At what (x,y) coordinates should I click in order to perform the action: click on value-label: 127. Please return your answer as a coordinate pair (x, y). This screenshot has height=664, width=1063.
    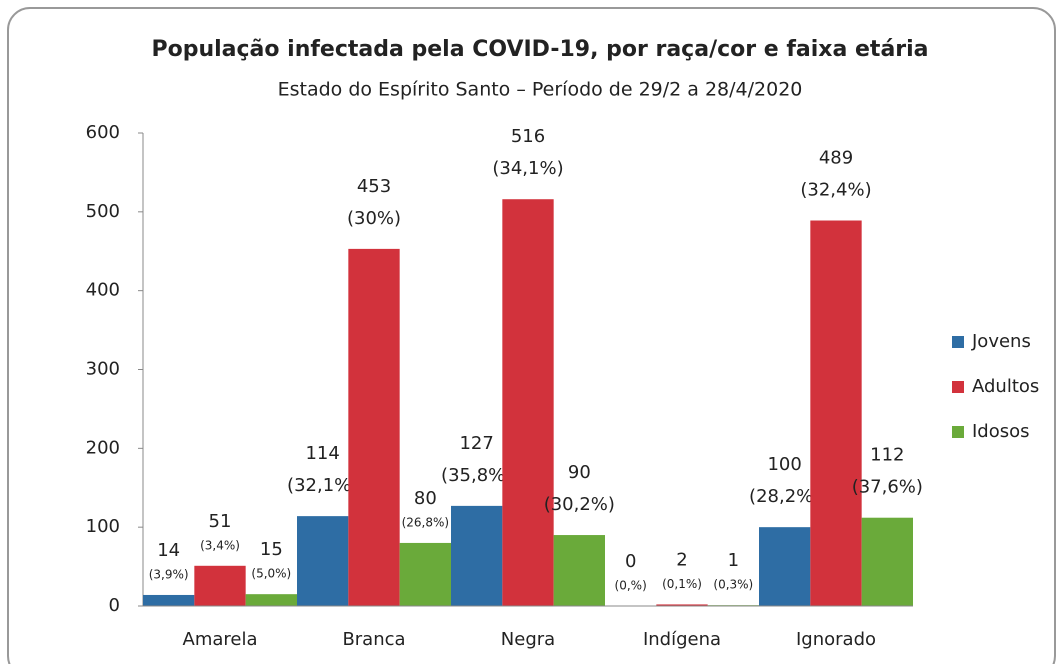
    Looking at the image, I should click on (476, 443).